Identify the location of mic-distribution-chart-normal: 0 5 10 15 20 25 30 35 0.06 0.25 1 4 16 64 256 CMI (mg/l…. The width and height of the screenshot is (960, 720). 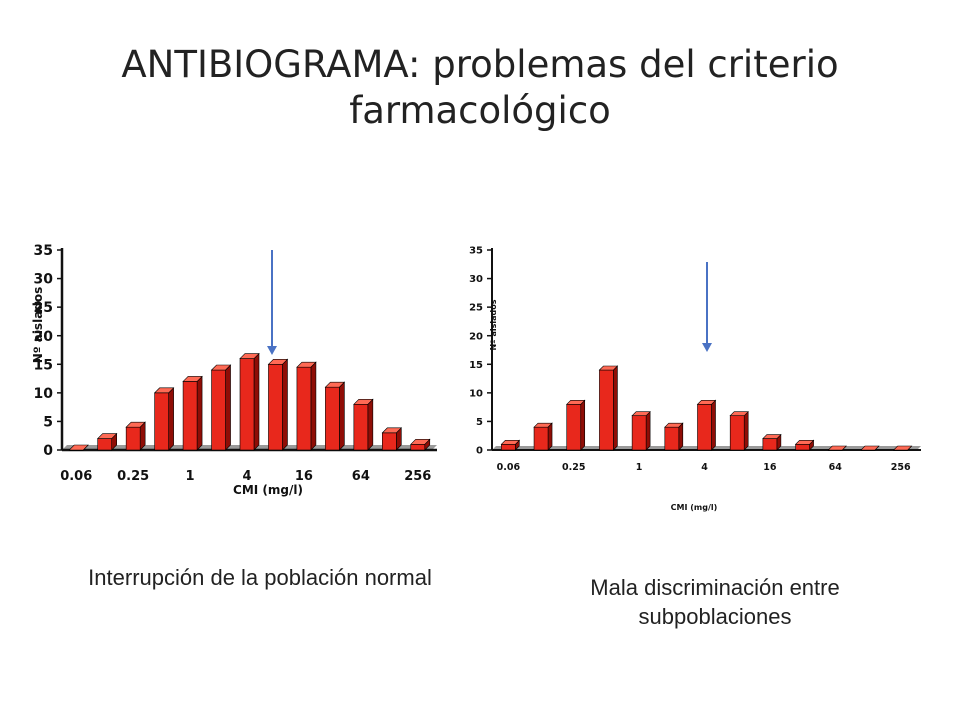
(234, 370).